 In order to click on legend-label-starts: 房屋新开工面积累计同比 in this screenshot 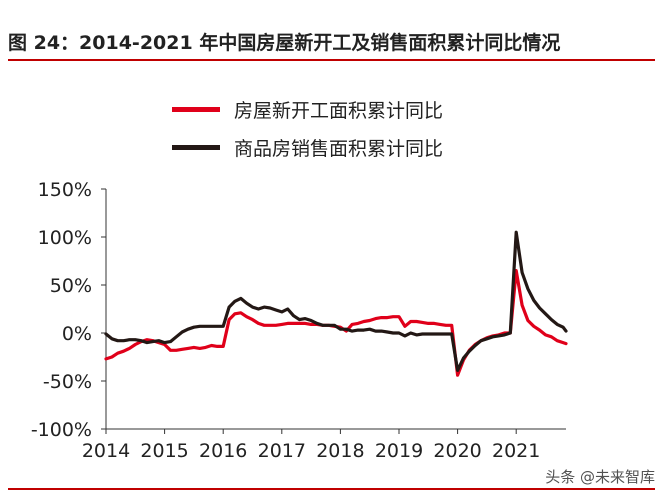, I will do `click(339, 110)`.